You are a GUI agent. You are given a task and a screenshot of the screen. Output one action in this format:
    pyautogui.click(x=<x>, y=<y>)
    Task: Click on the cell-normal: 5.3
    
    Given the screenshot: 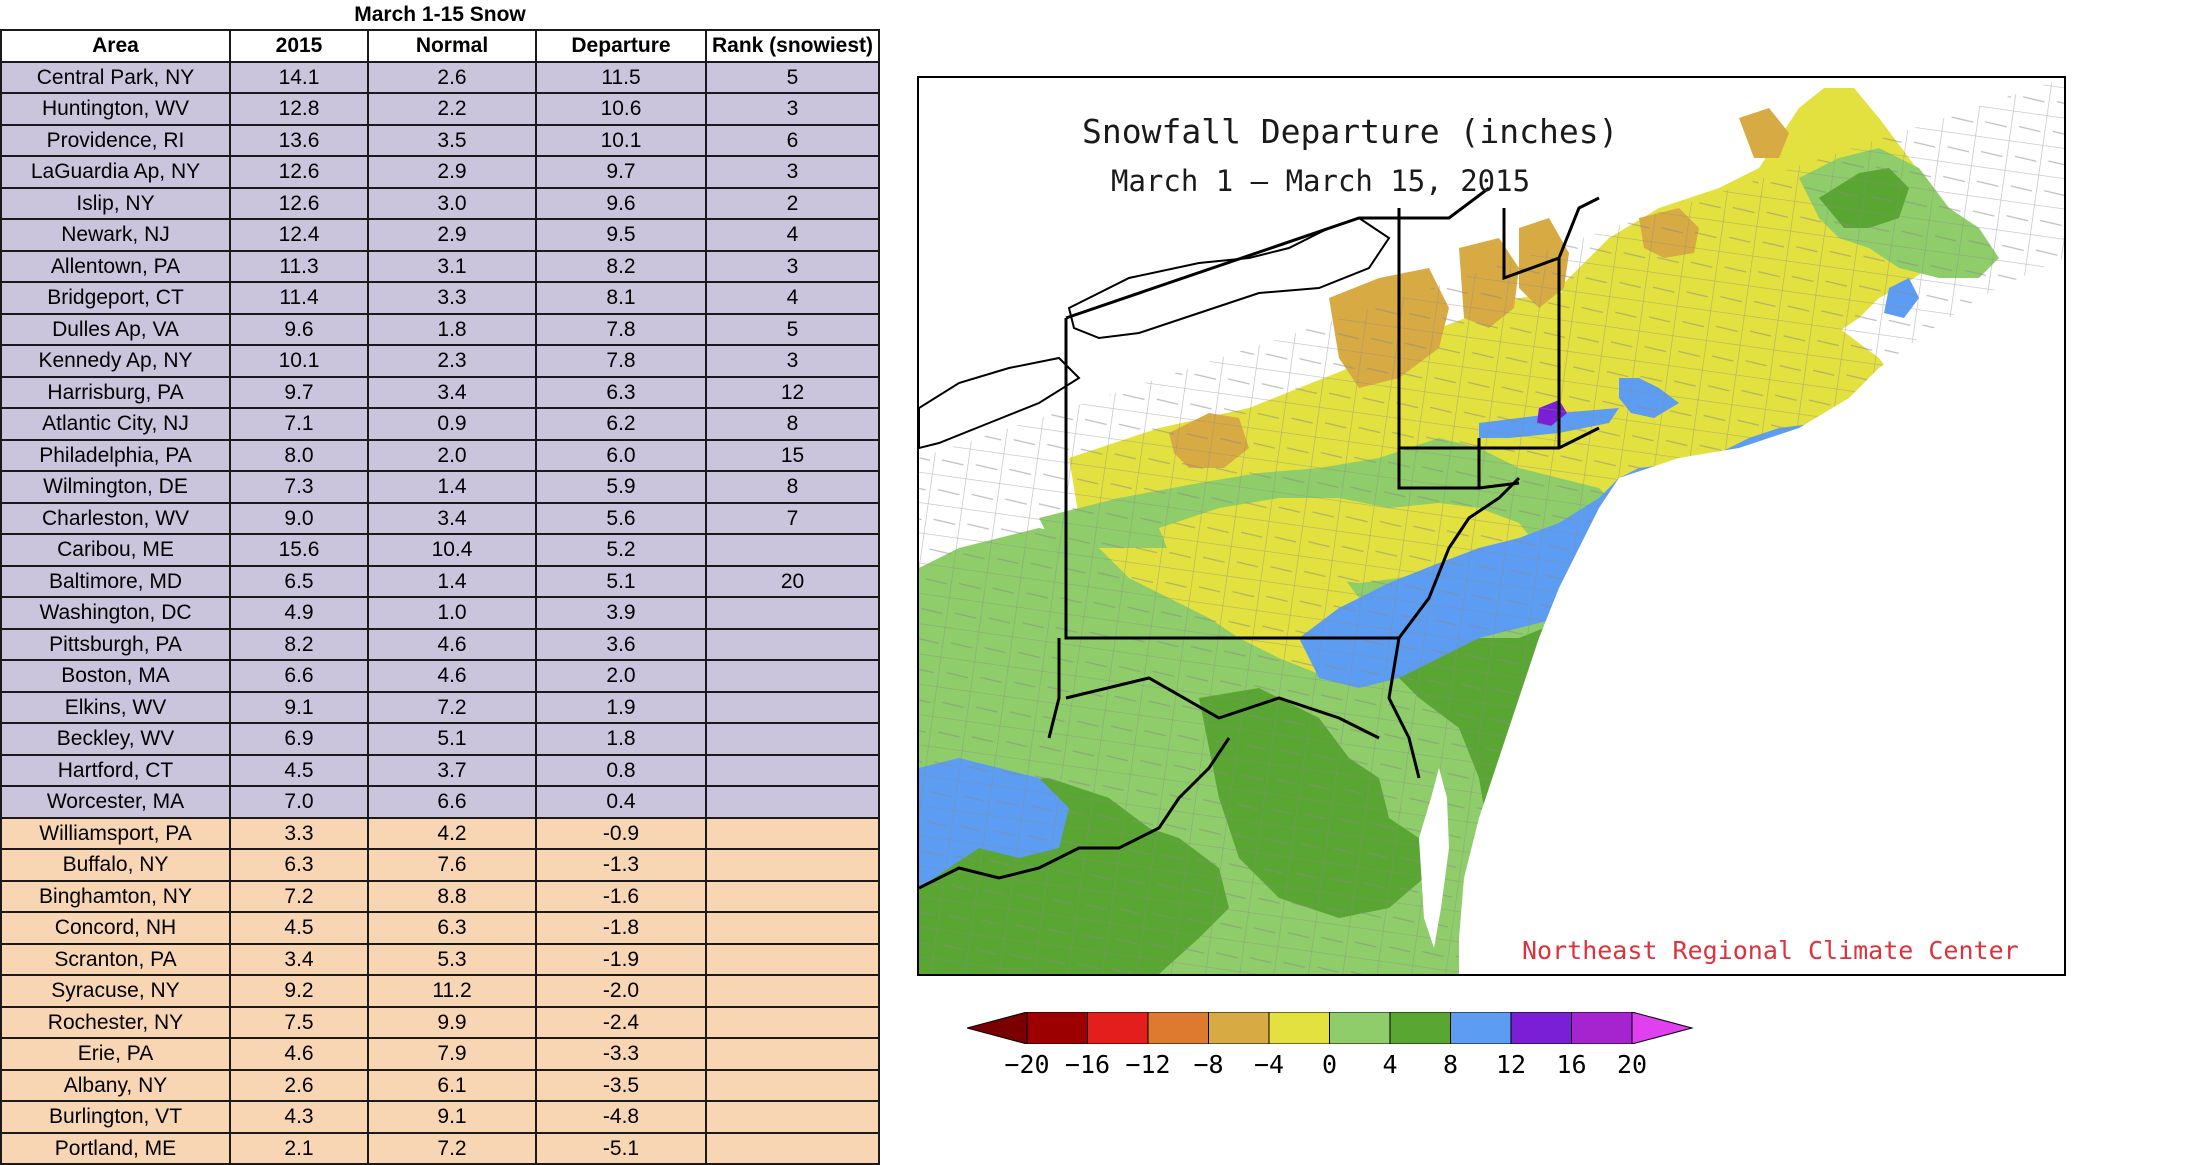 What is the action you would take?
    pyautogui.click(x=452, y=959)
    